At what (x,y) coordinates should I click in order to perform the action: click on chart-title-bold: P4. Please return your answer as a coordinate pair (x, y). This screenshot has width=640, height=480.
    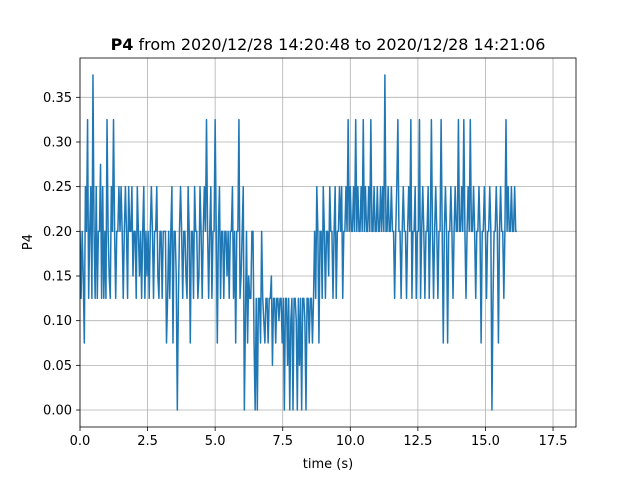
    Looking at the image, I should click on (122, 44).